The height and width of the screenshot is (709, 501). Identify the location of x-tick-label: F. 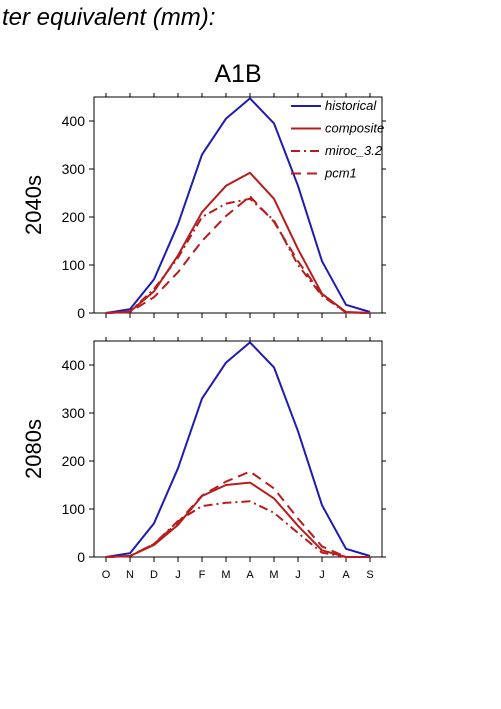
(202, 575).